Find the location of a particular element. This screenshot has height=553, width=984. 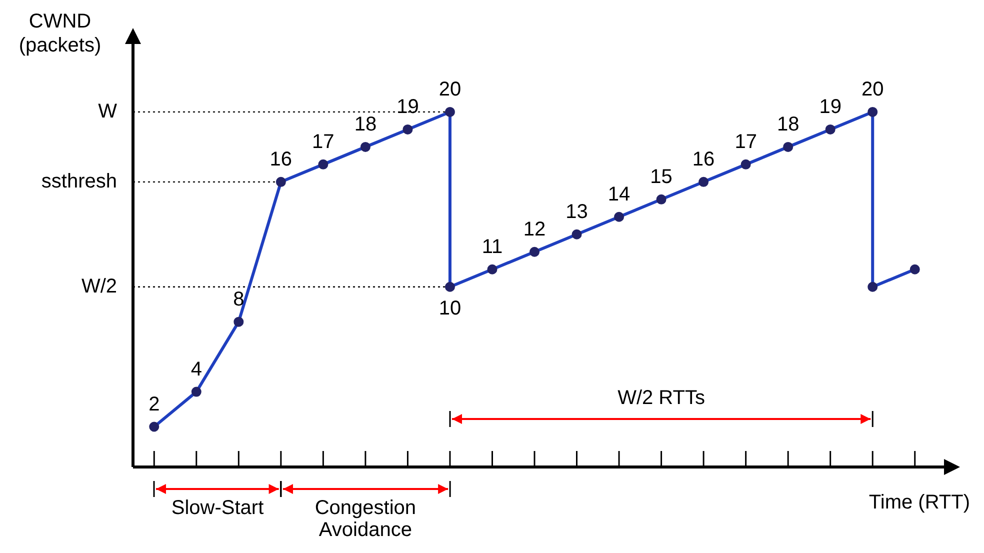

data-label: 2 is located at coordinates (154, 404).